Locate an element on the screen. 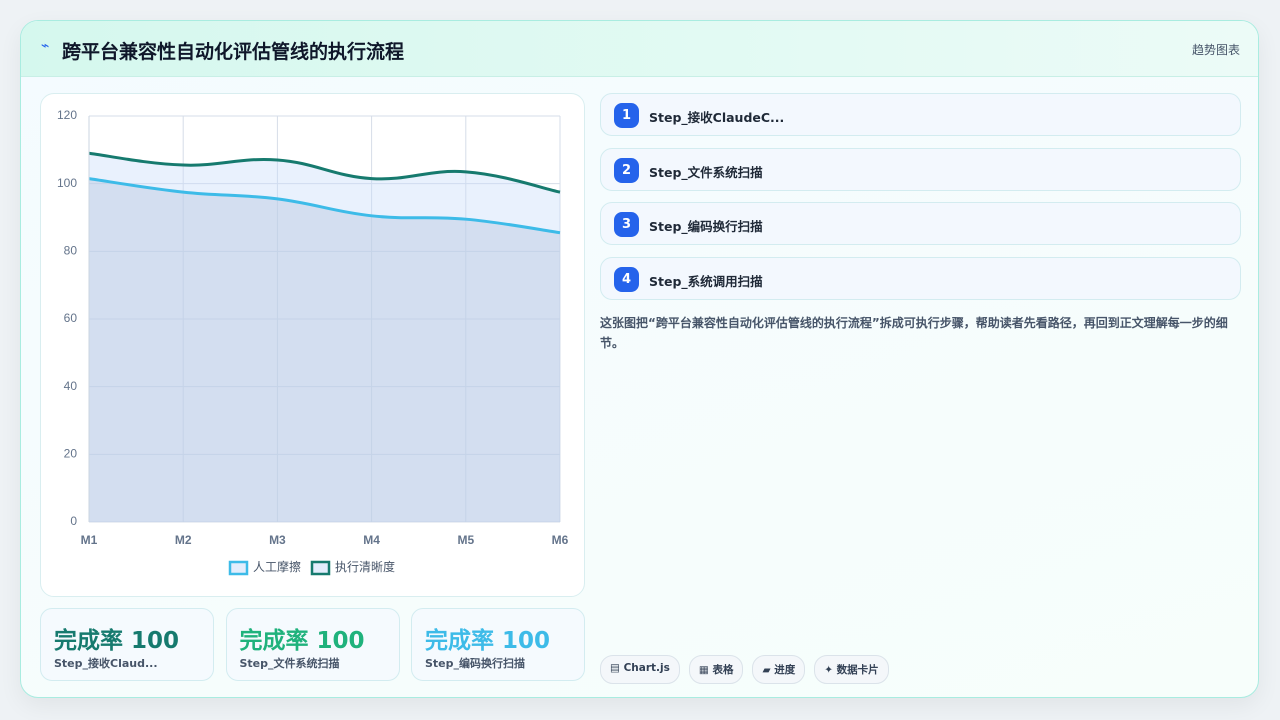 The width and height of the screenshot is (1280, 720). tag: ▦ 表格 is located at coordinates (716, 669).